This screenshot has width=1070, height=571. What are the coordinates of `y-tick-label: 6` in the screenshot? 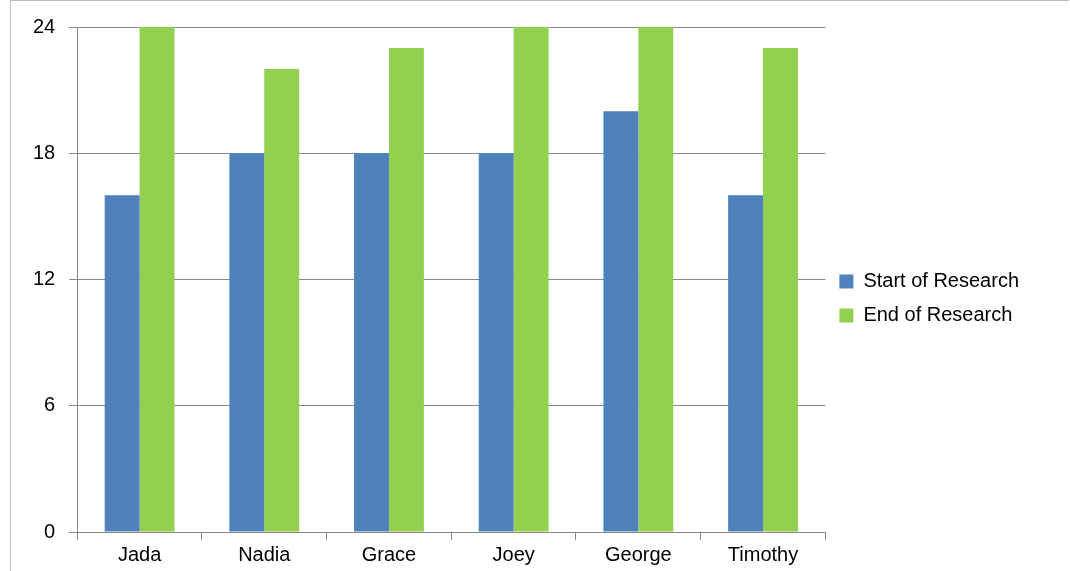 It's located at (50, 404).